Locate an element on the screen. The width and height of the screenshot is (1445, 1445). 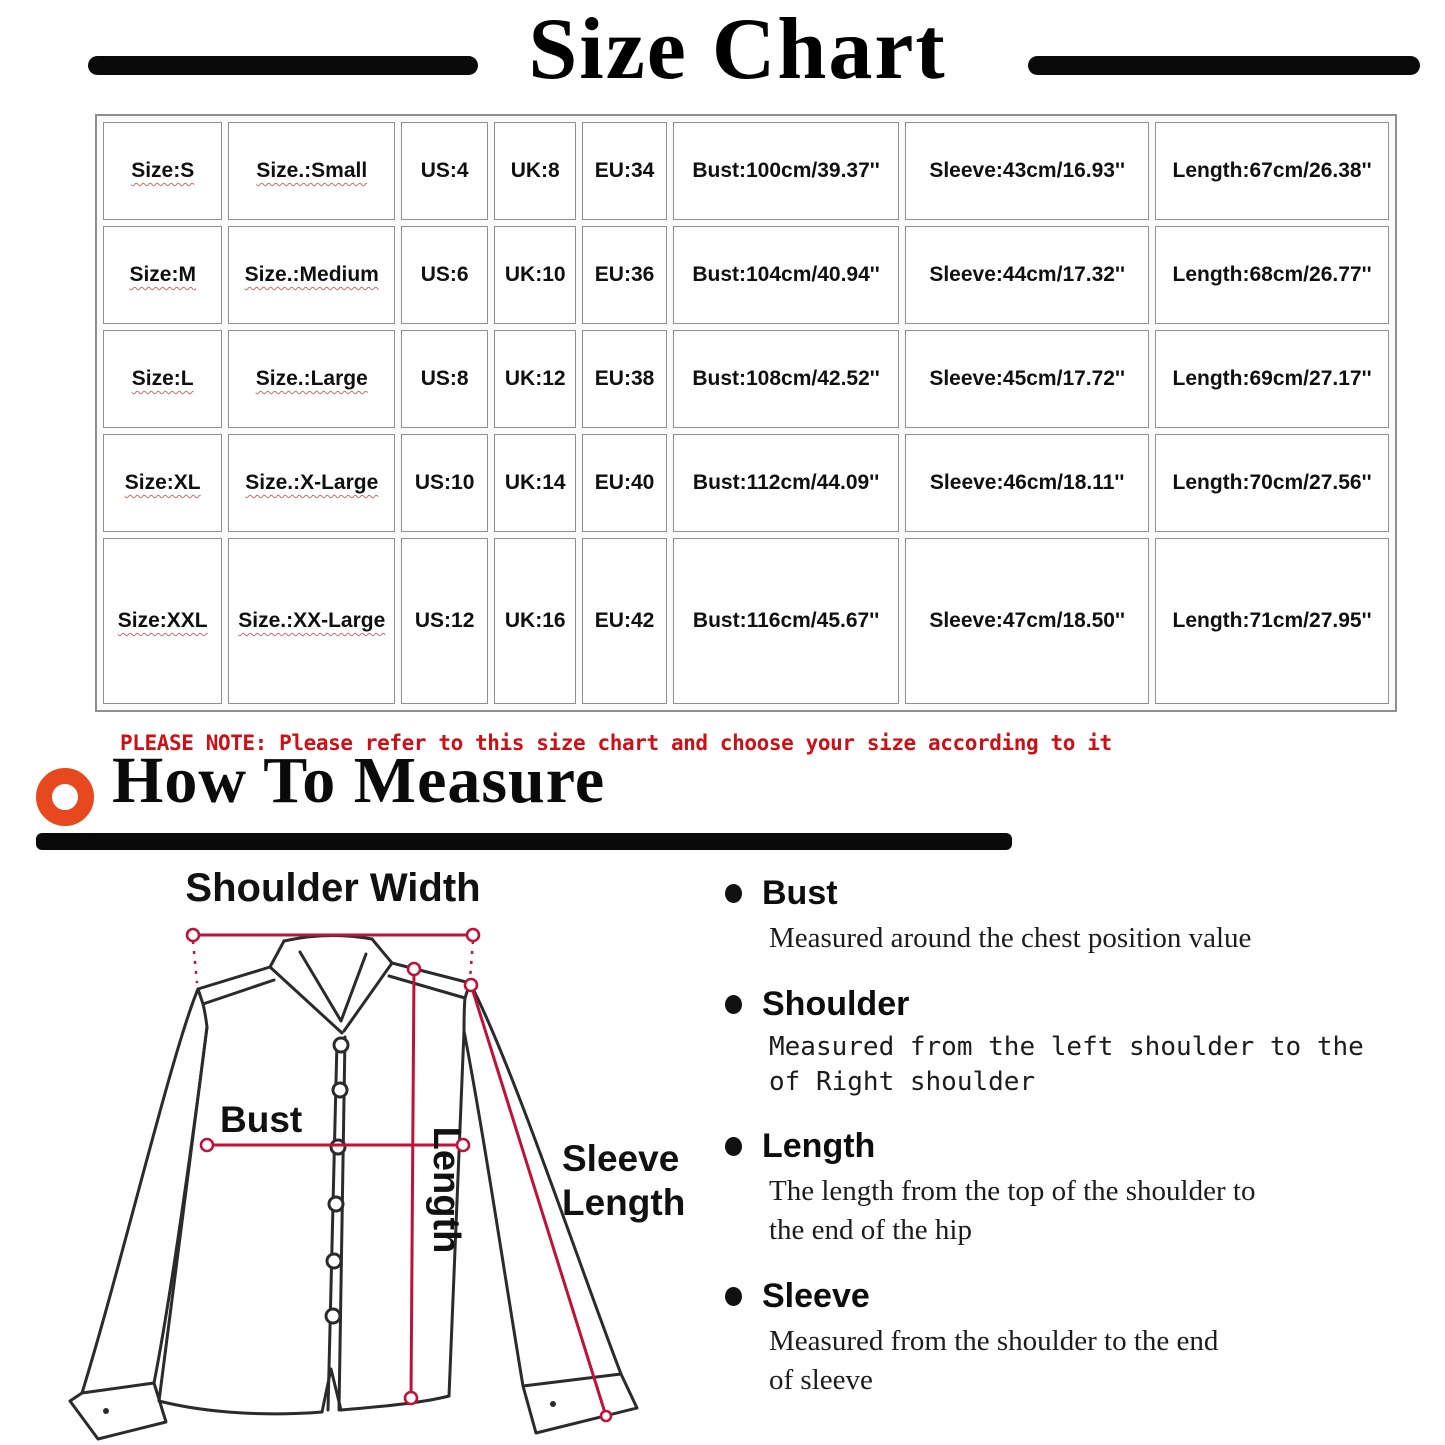
cell-eu: EU:42 is located at coordinates (624, 621).